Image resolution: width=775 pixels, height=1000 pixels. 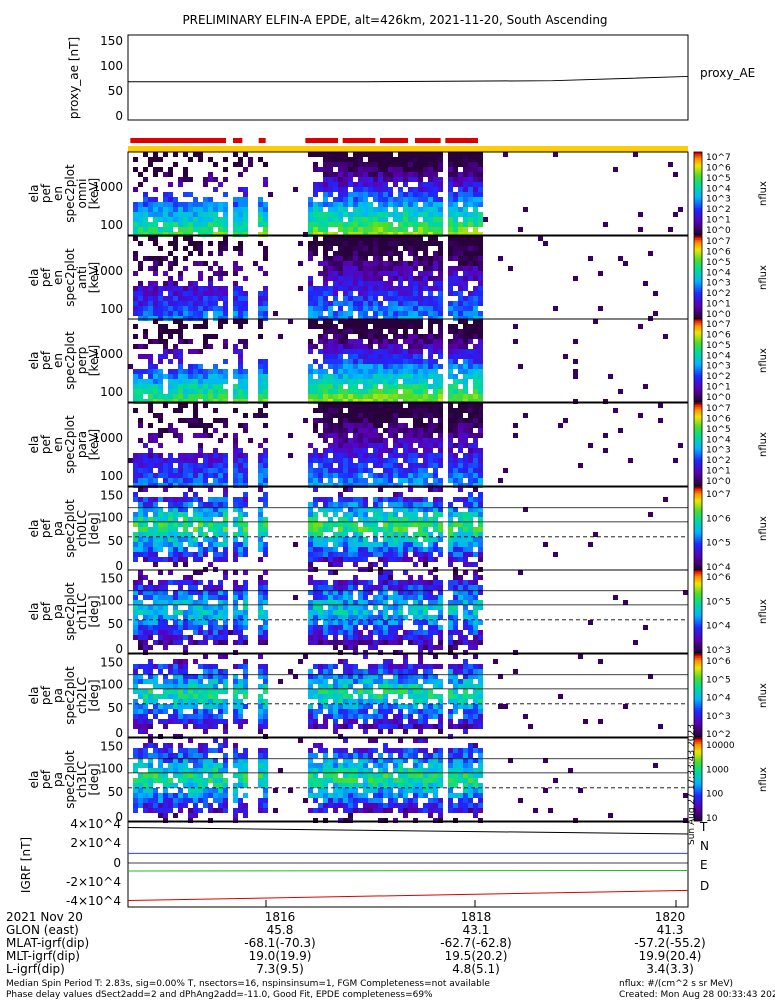 What do you see at coordinates (46, 193) in the screenshot?
I see `ylabel-word: pef` at bounding box center [46, 193].